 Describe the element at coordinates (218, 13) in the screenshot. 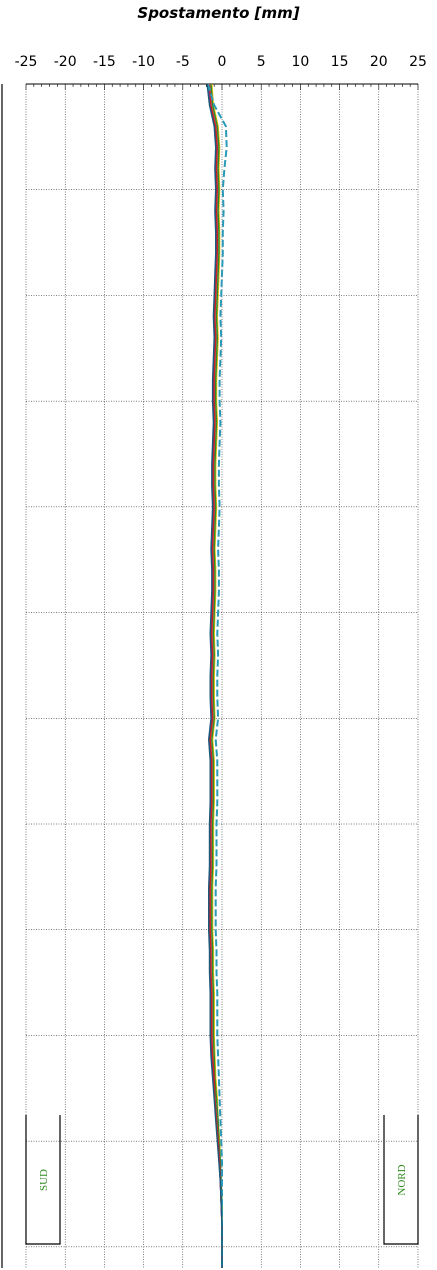

I see `chart-title: Spostamento [mm]` at that location.